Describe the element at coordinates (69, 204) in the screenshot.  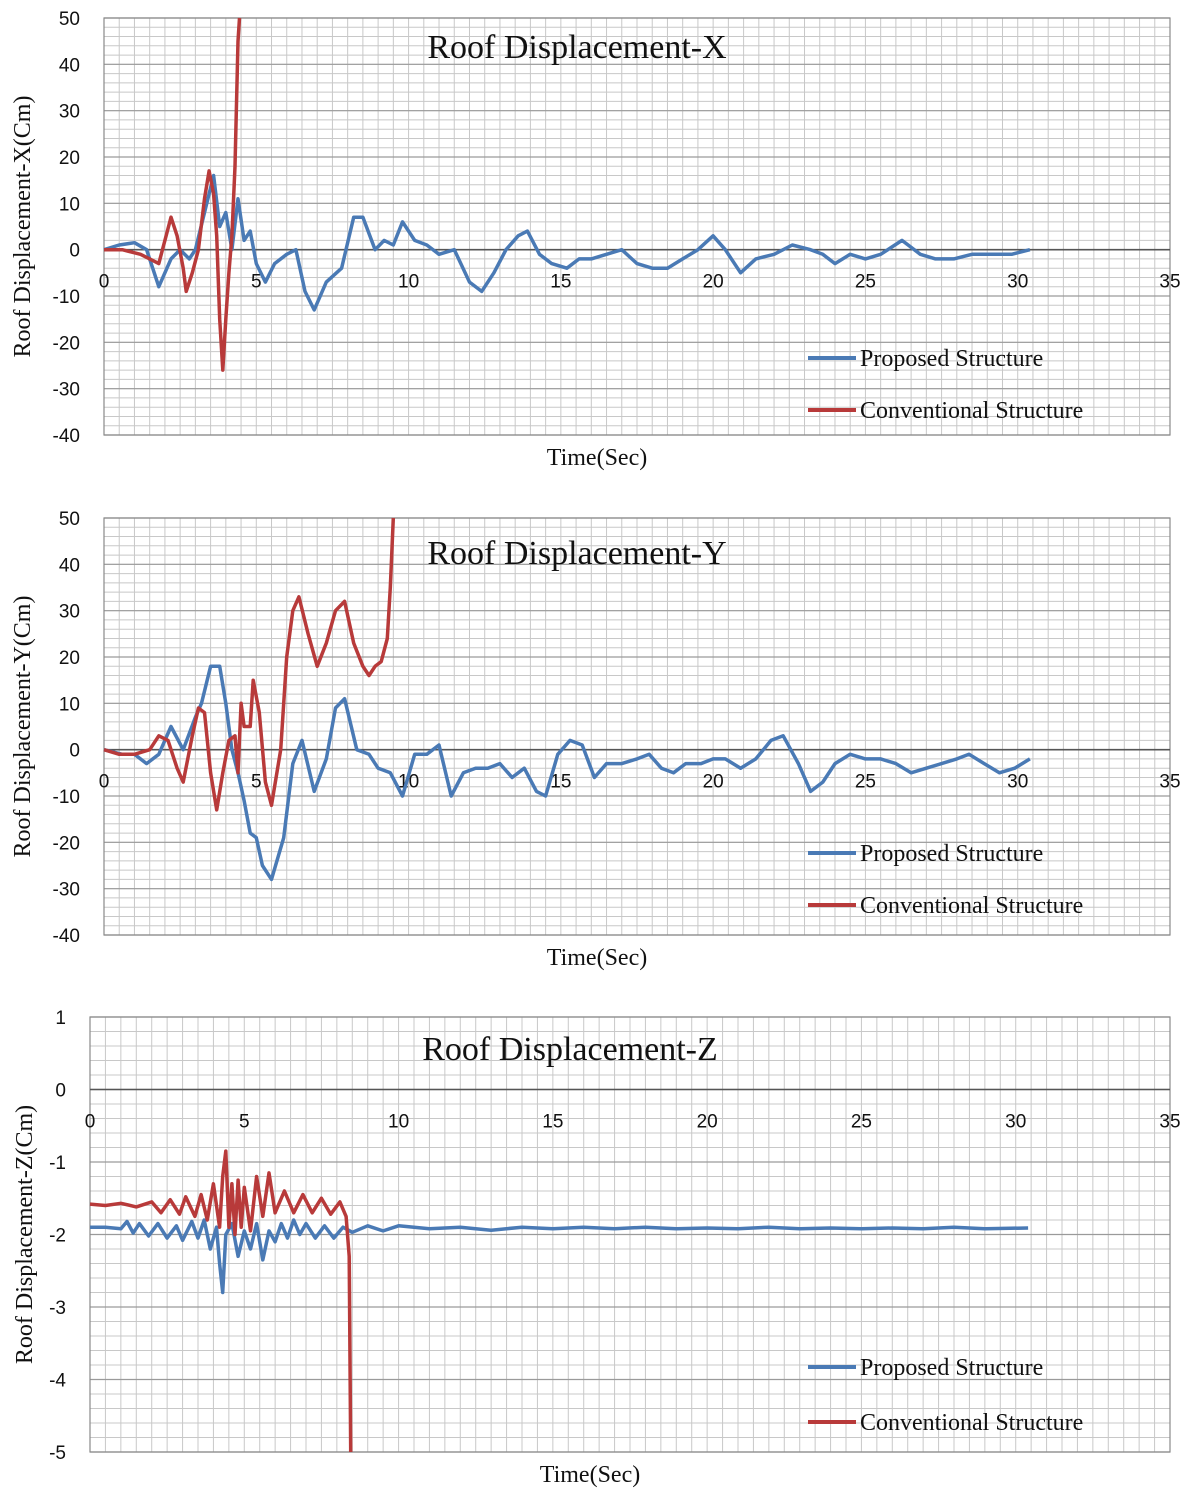
I see `y-tick-label: 10` at that location.